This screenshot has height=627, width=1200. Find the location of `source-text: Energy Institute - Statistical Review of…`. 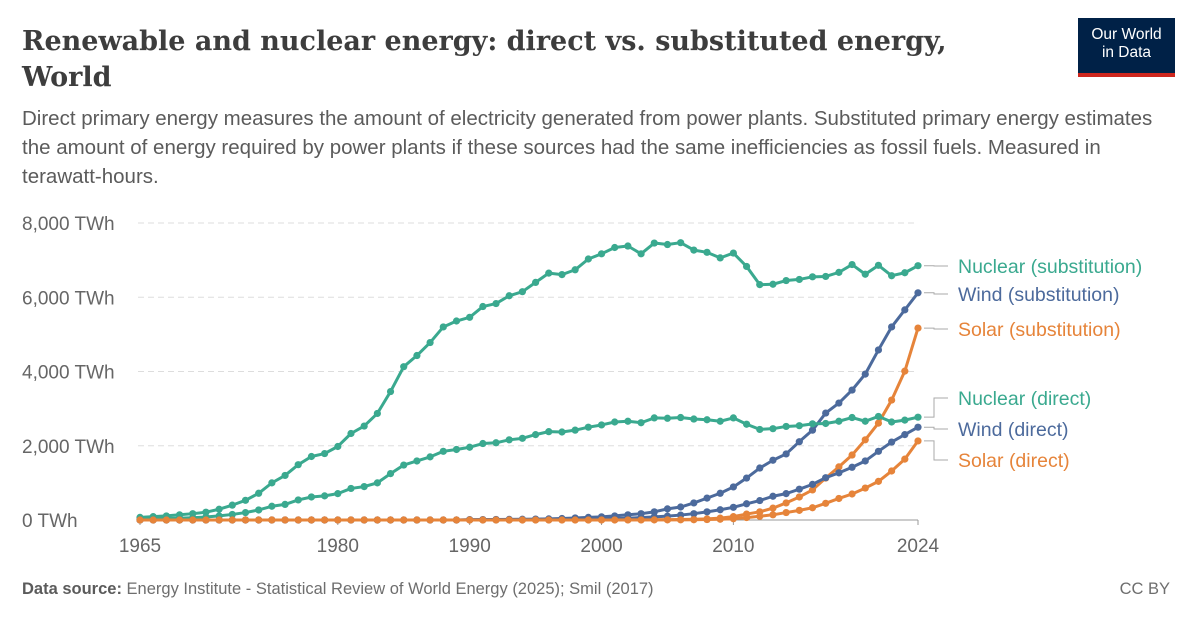

source-text: Energy Institute - Statistical Review of… is located at coordinates (390, 589).